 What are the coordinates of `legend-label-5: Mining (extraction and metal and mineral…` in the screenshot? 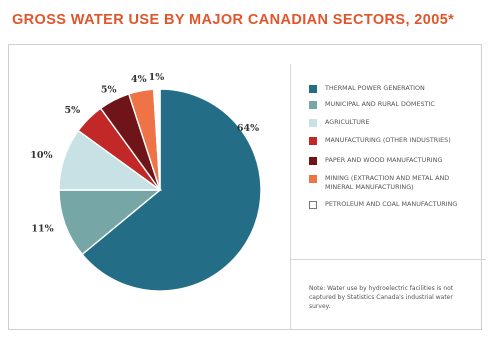 It's located at (387, 182).